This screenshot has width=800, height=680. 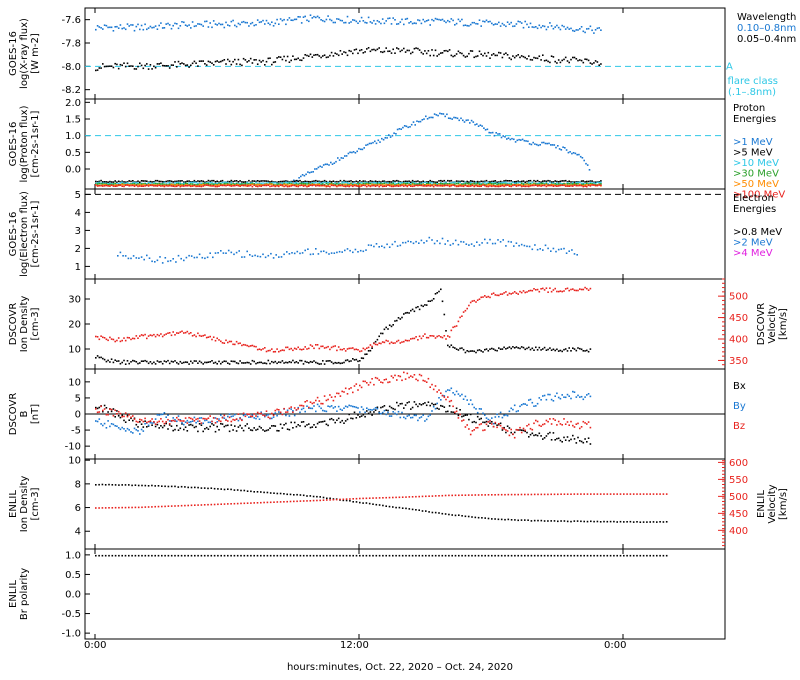 I want to click on legend-entry: >2 MeV, so click(x=753, y=243).